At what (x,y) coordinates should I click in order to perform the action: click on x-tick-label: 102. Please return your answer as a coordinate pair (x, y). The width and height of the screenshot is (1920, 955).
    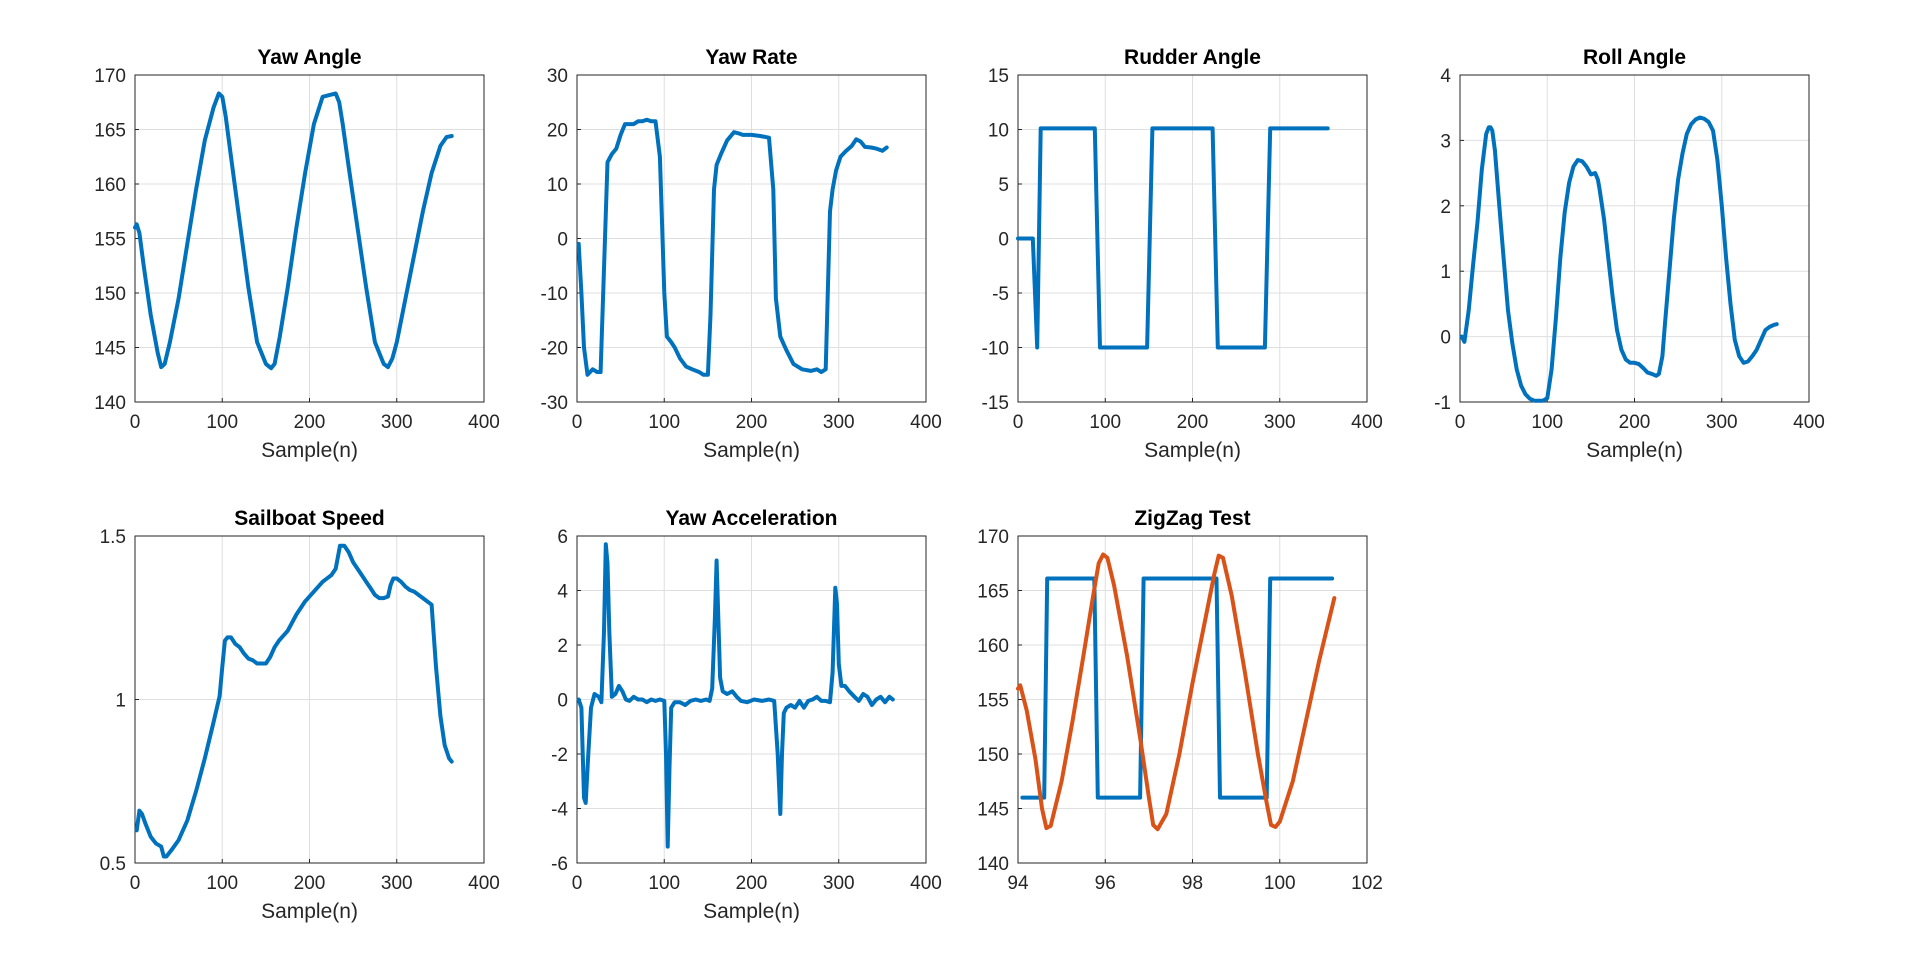
    Looking at the image, I should click on (1367, 883).